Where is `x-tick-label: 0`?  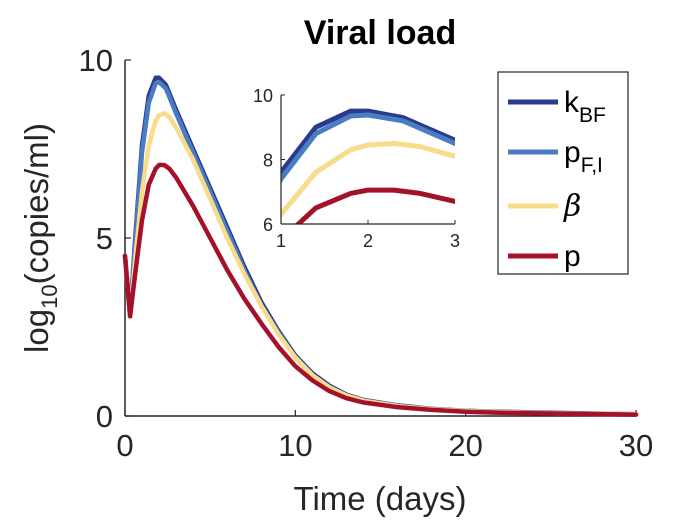 x-tick-label: 0 is located at coordinates (124, 445).